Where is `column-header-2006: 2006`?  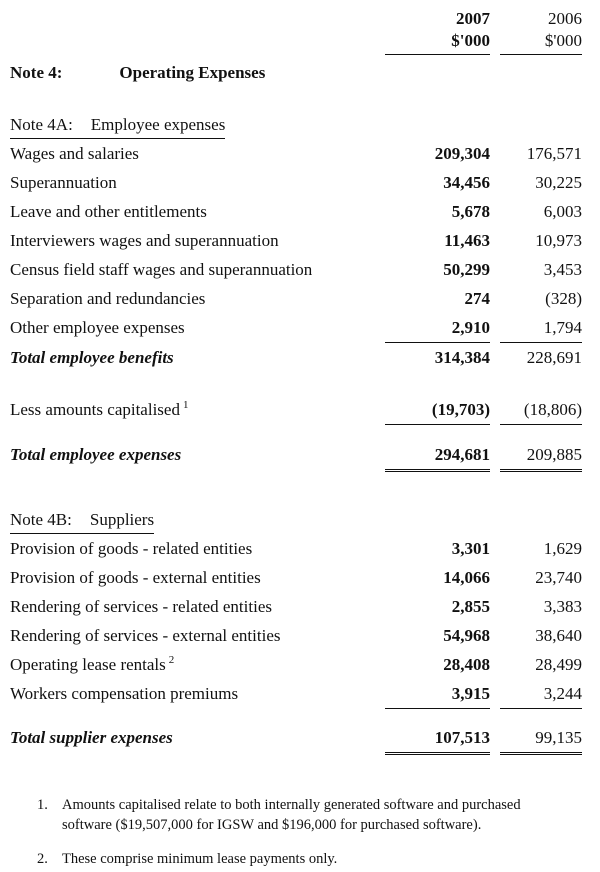
column-header-2006: 2006 is located at coordinates (565, 18).